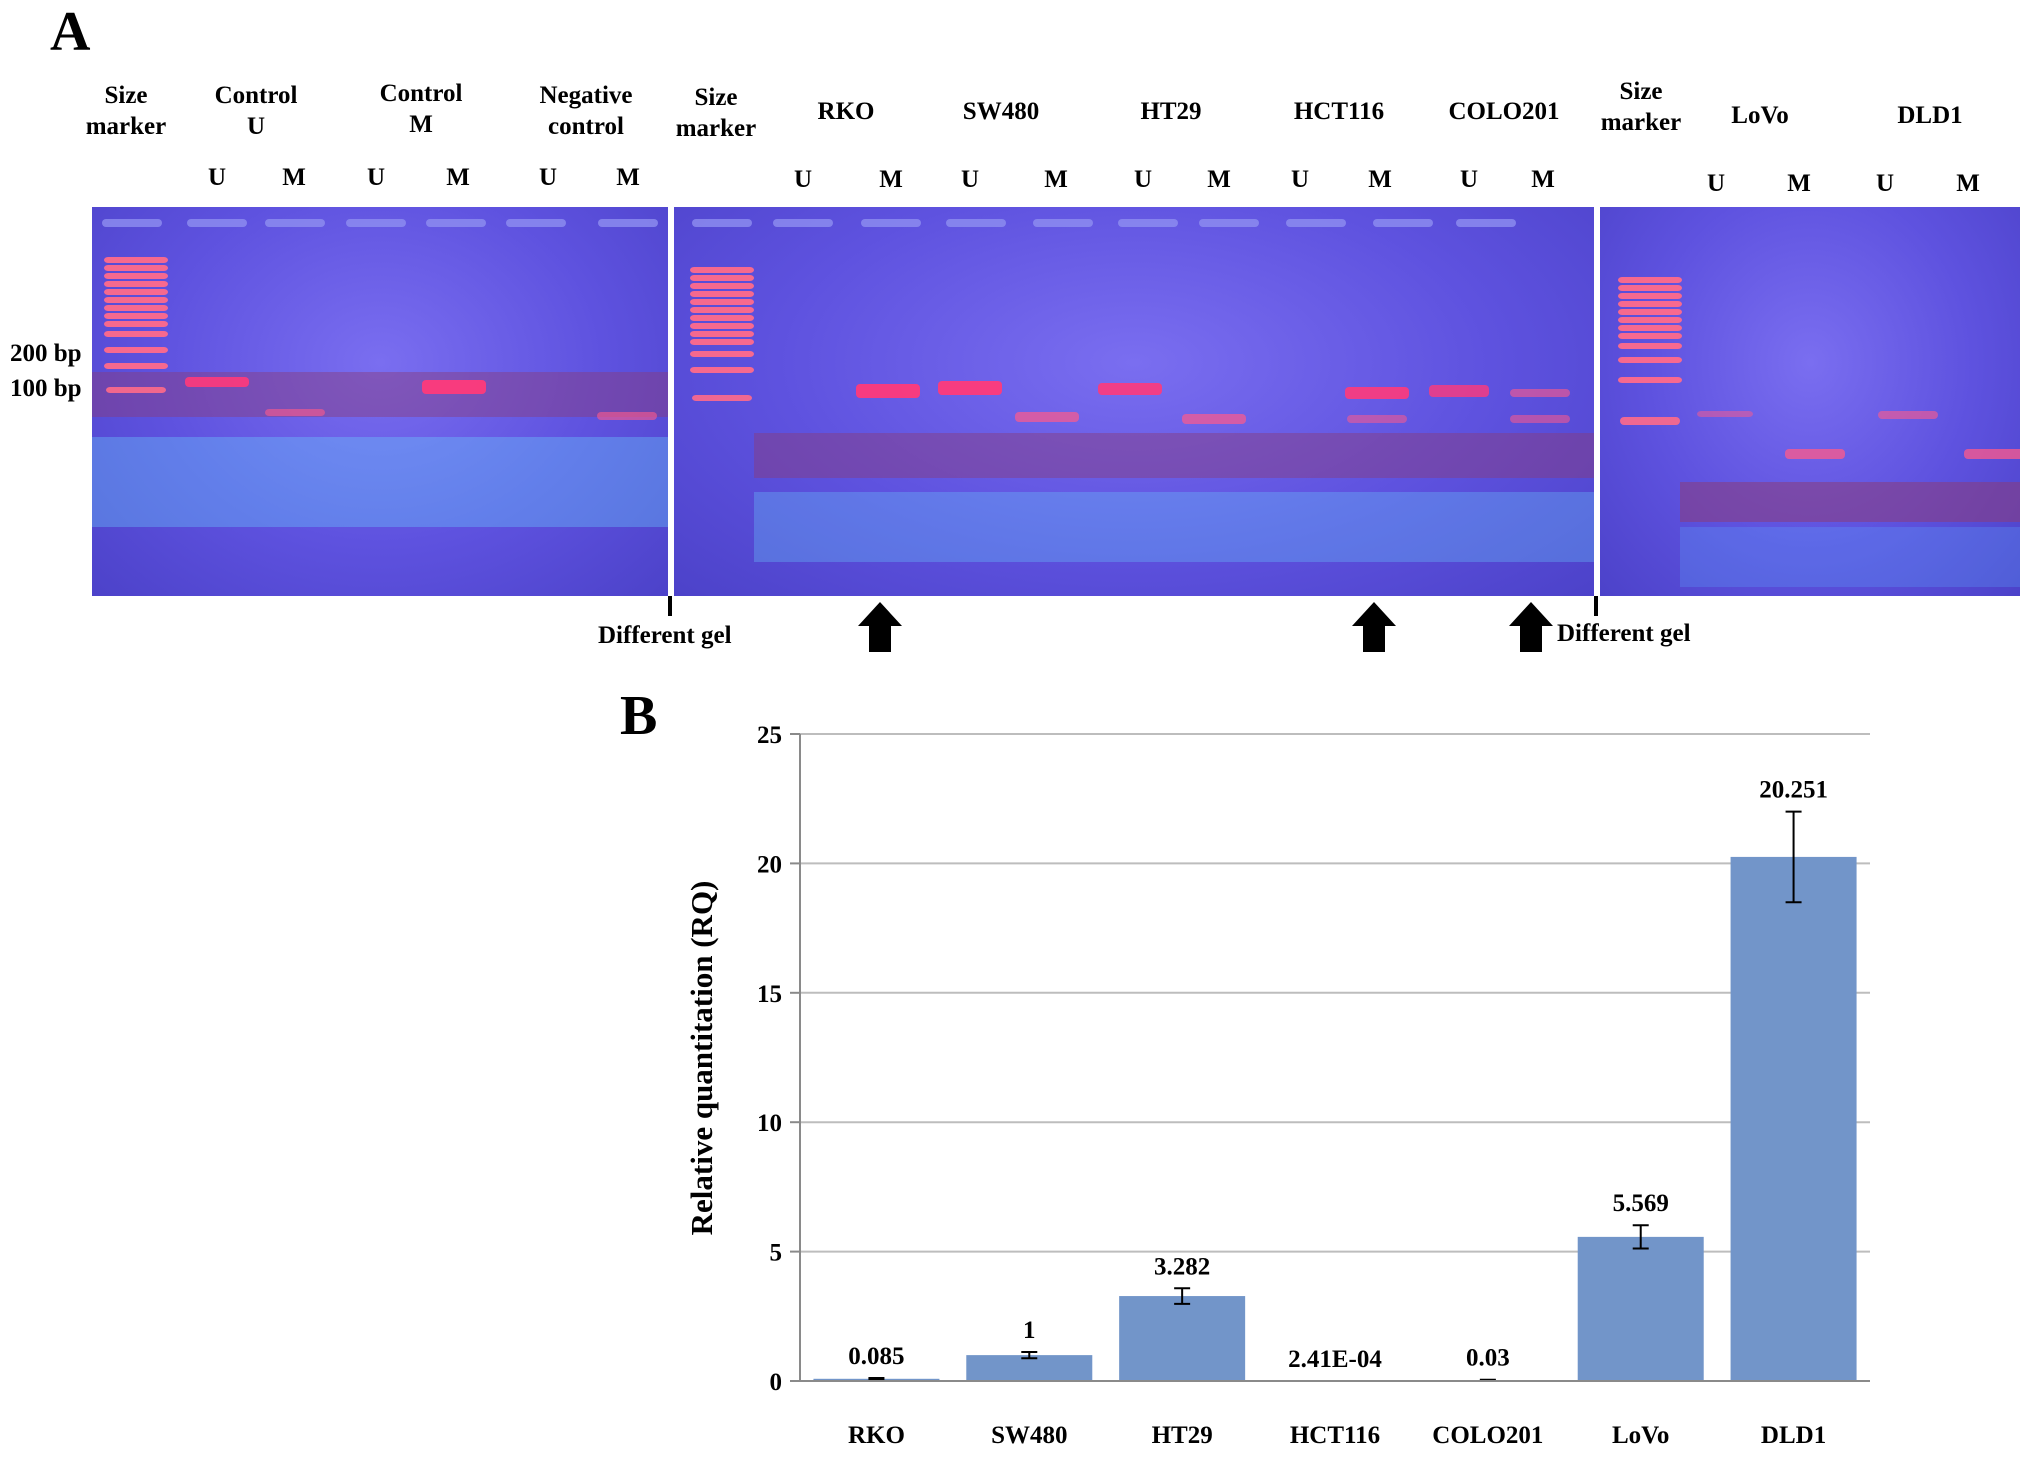 The width and height of the screenshot is (2031, 1463). What do you see at coordinates (70, 32) in the screenshot?
I see `panel-a-label: A` at bounding box center [70, 32].